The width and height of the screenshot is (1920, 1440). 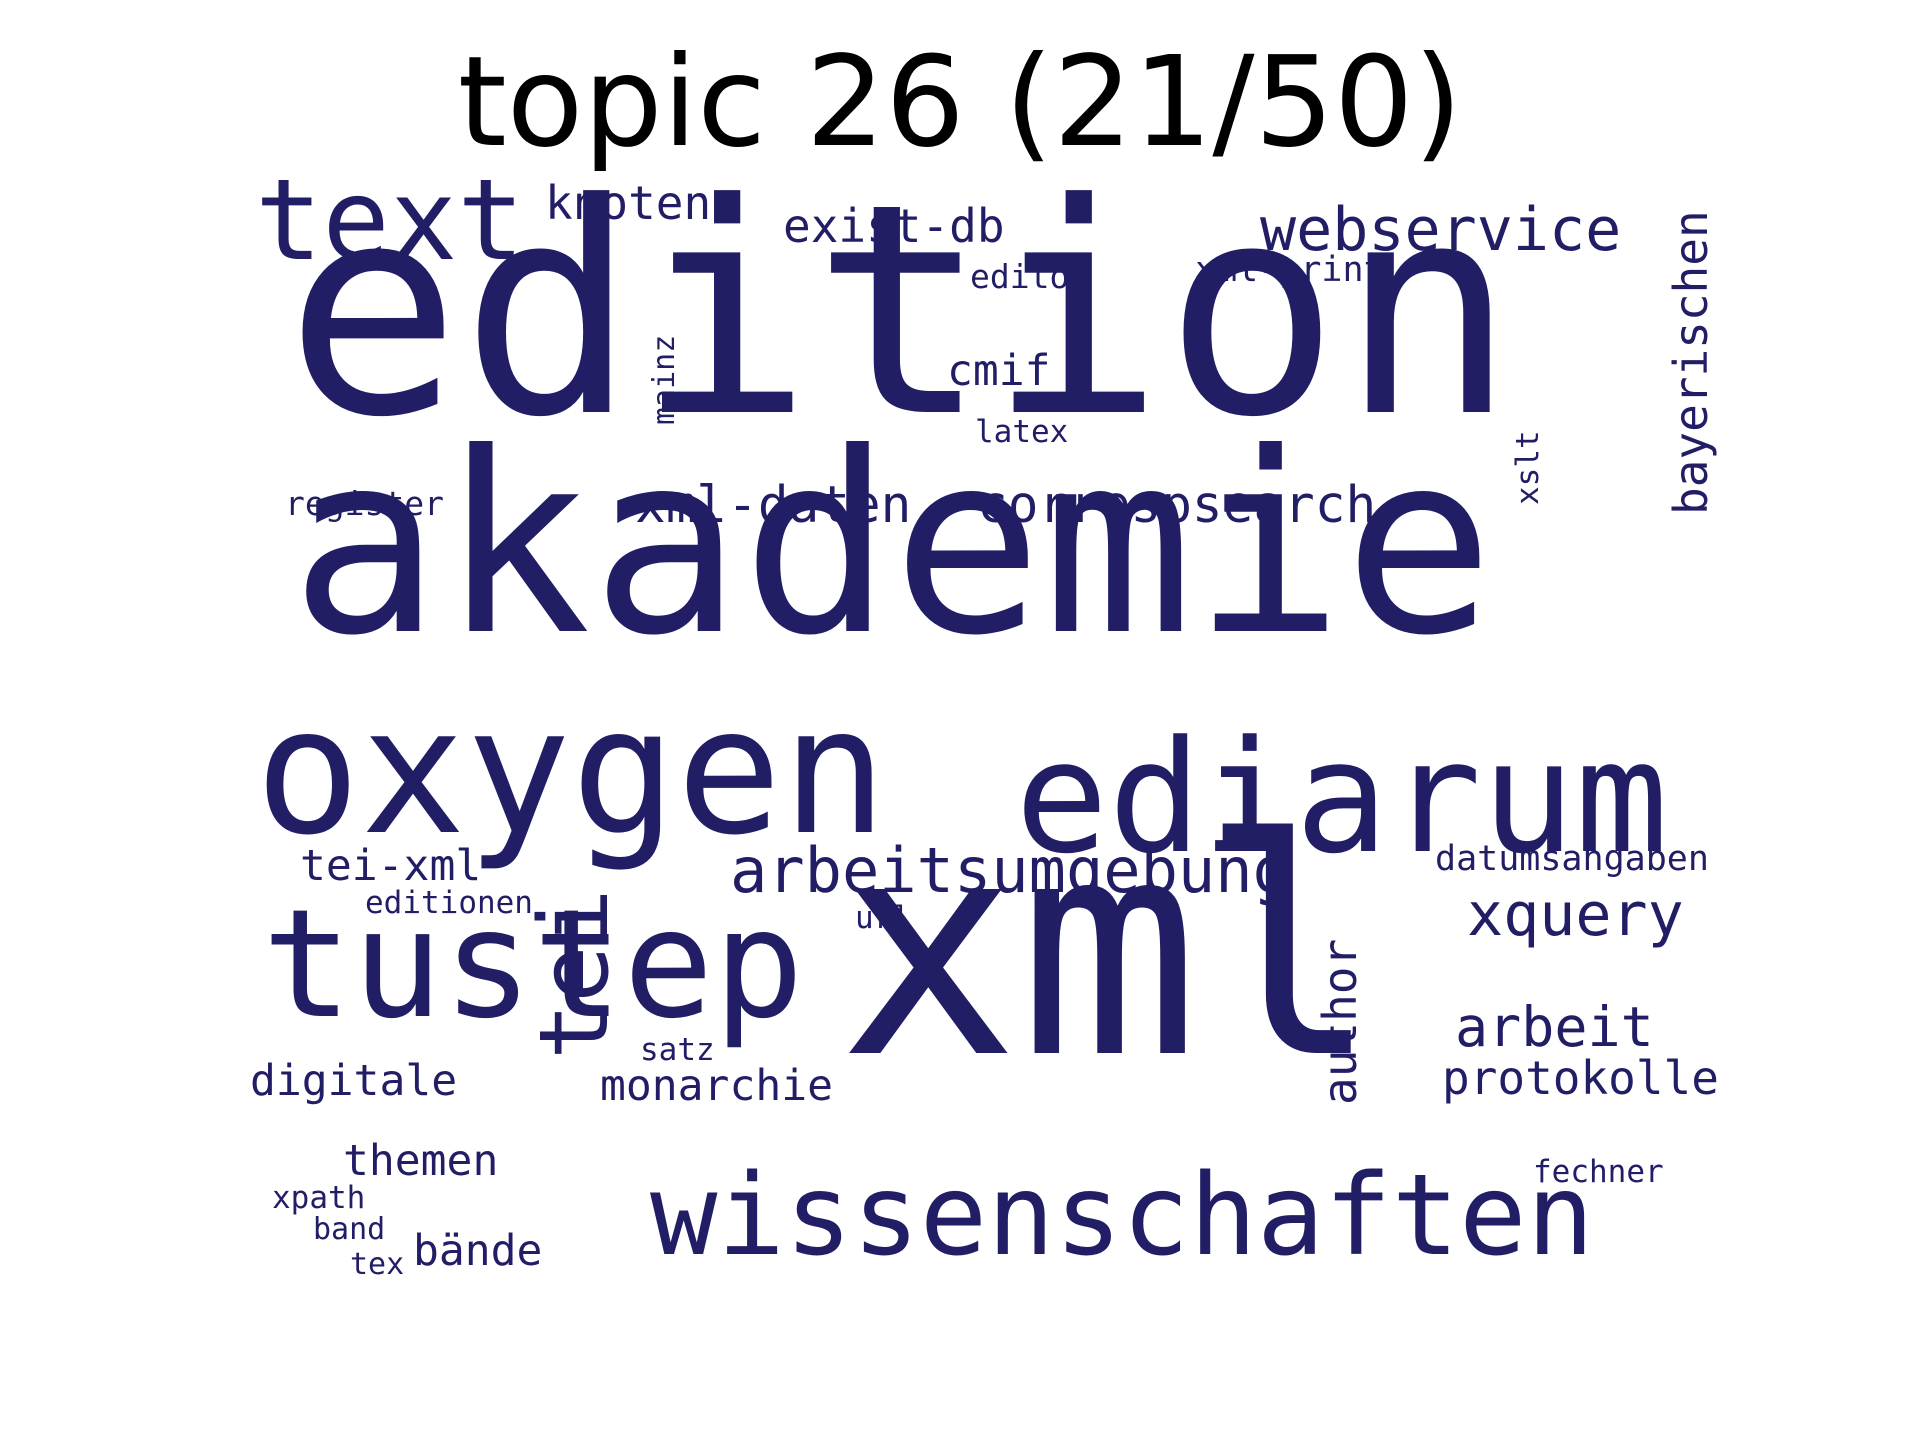 I want to click on word-protokolle: protokolle, so click(x=1580, y=1078).